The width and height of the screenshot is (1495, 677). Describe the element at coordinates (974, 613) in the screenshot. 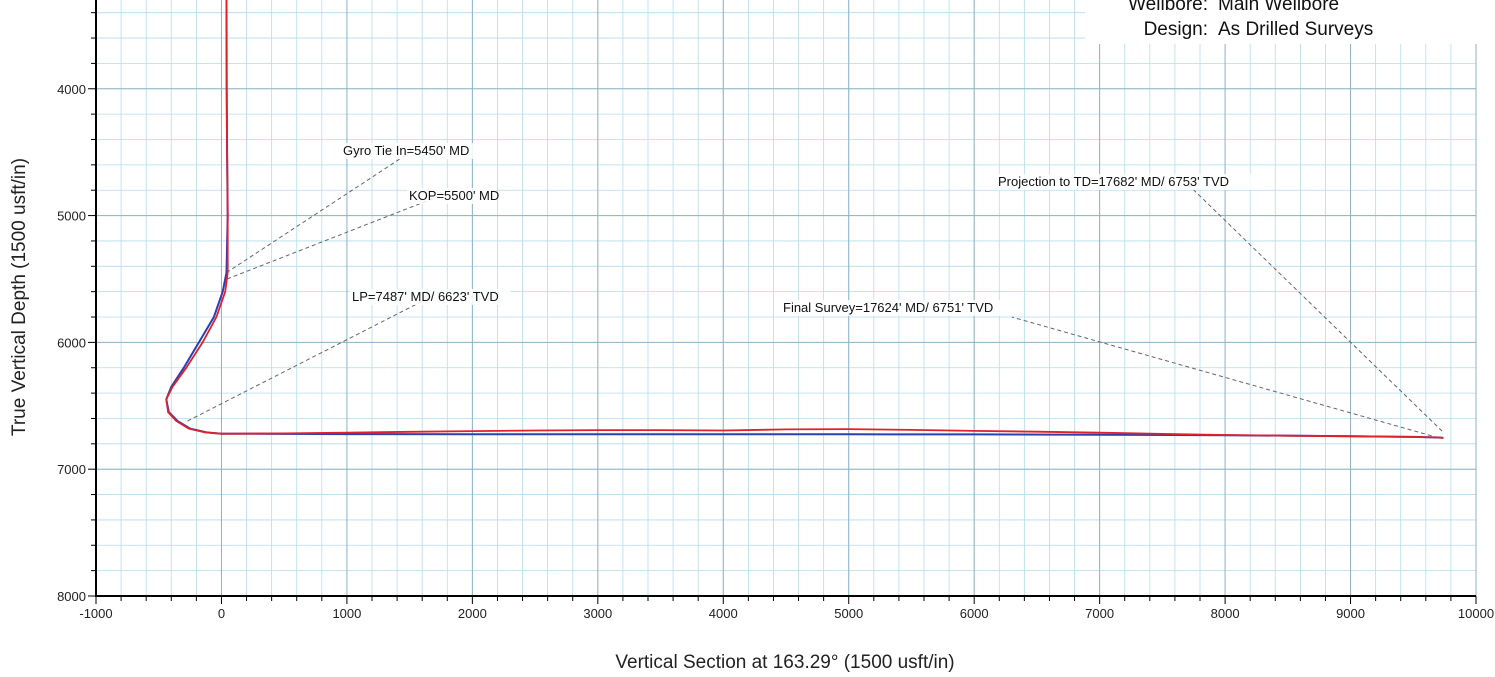

I see `x-tick-label: 6000` at that location.